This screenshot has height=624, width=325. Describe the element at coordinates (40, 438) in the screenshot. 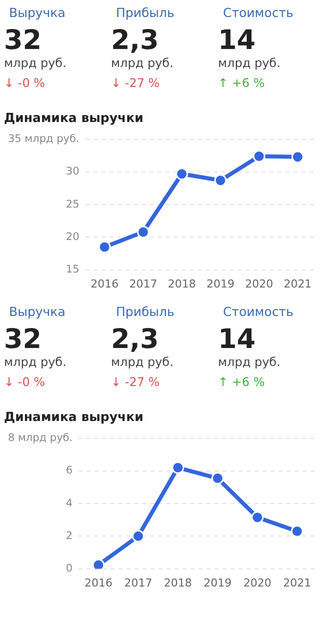

I see `y-tick-label: 8 млрд руб.` at that location.